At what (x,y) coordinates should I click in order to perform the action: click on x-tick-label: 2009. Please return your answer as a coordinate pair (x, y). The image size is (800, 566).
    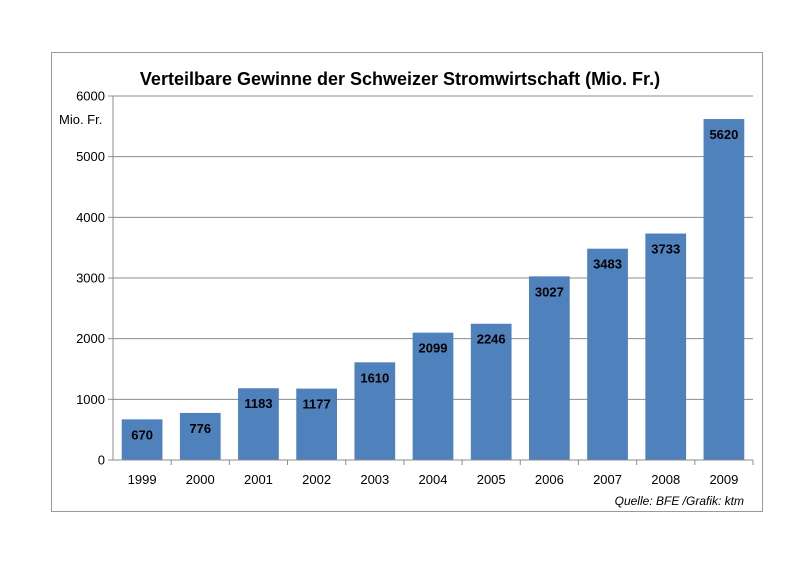
    Looking at the image, I should click on (723, 479).